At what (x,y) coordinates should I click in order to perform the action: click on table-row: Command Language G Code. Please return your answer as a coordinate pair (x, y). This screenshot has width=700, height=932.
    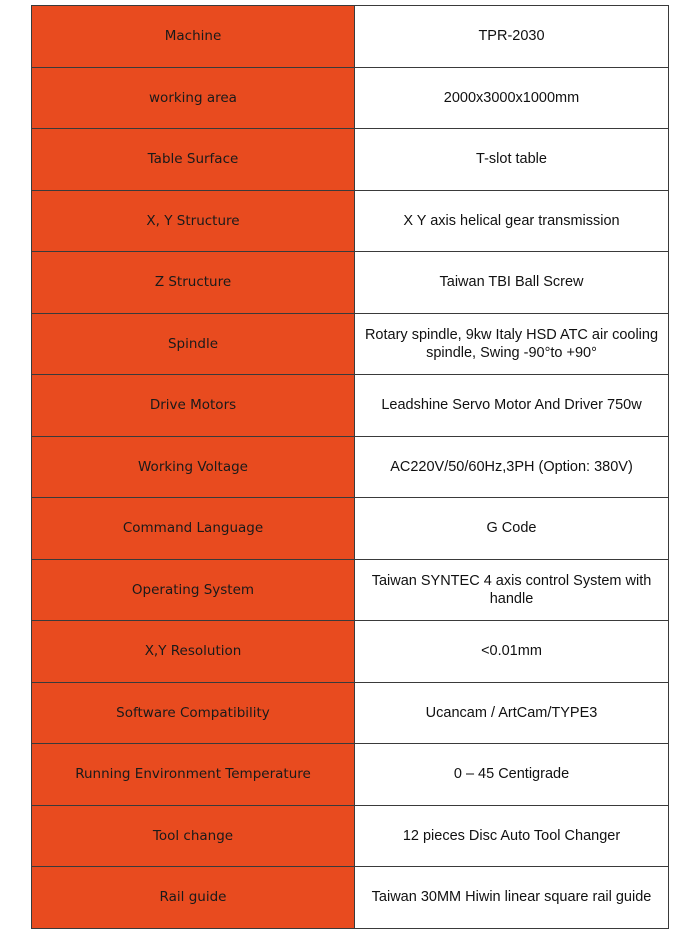
    Looking at the image, I should click on (350, 528).